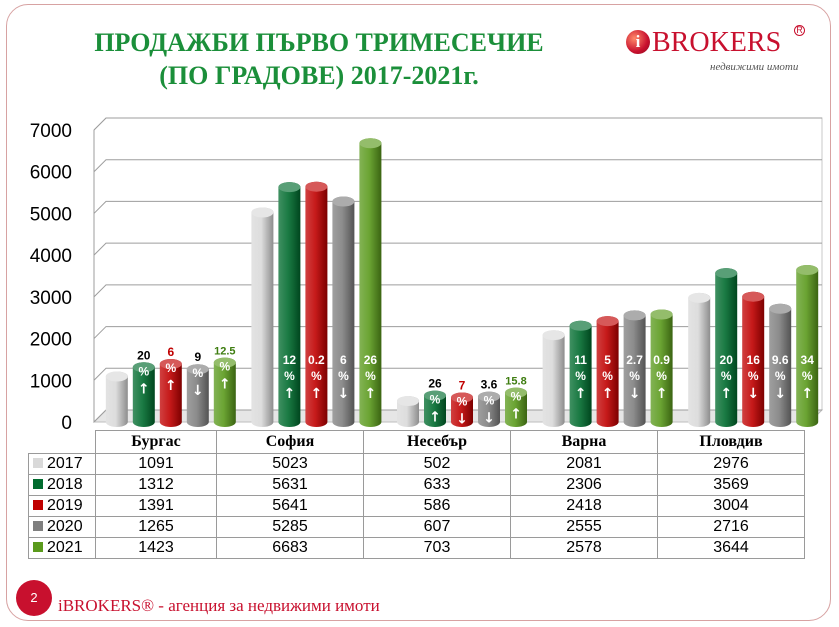  I want to click on change-value-label: 26, so click(435, 384).